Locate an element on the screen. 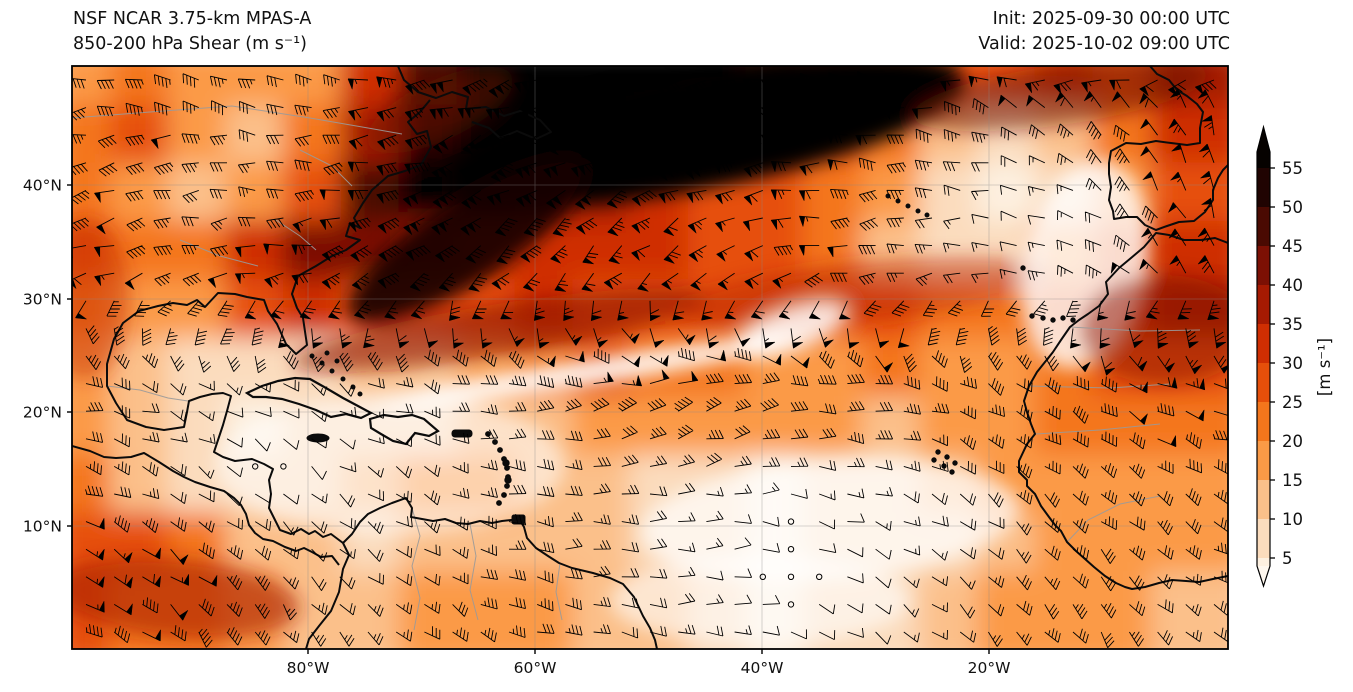  lat-tick-label: 20°N is located at coordinates (42, 413).